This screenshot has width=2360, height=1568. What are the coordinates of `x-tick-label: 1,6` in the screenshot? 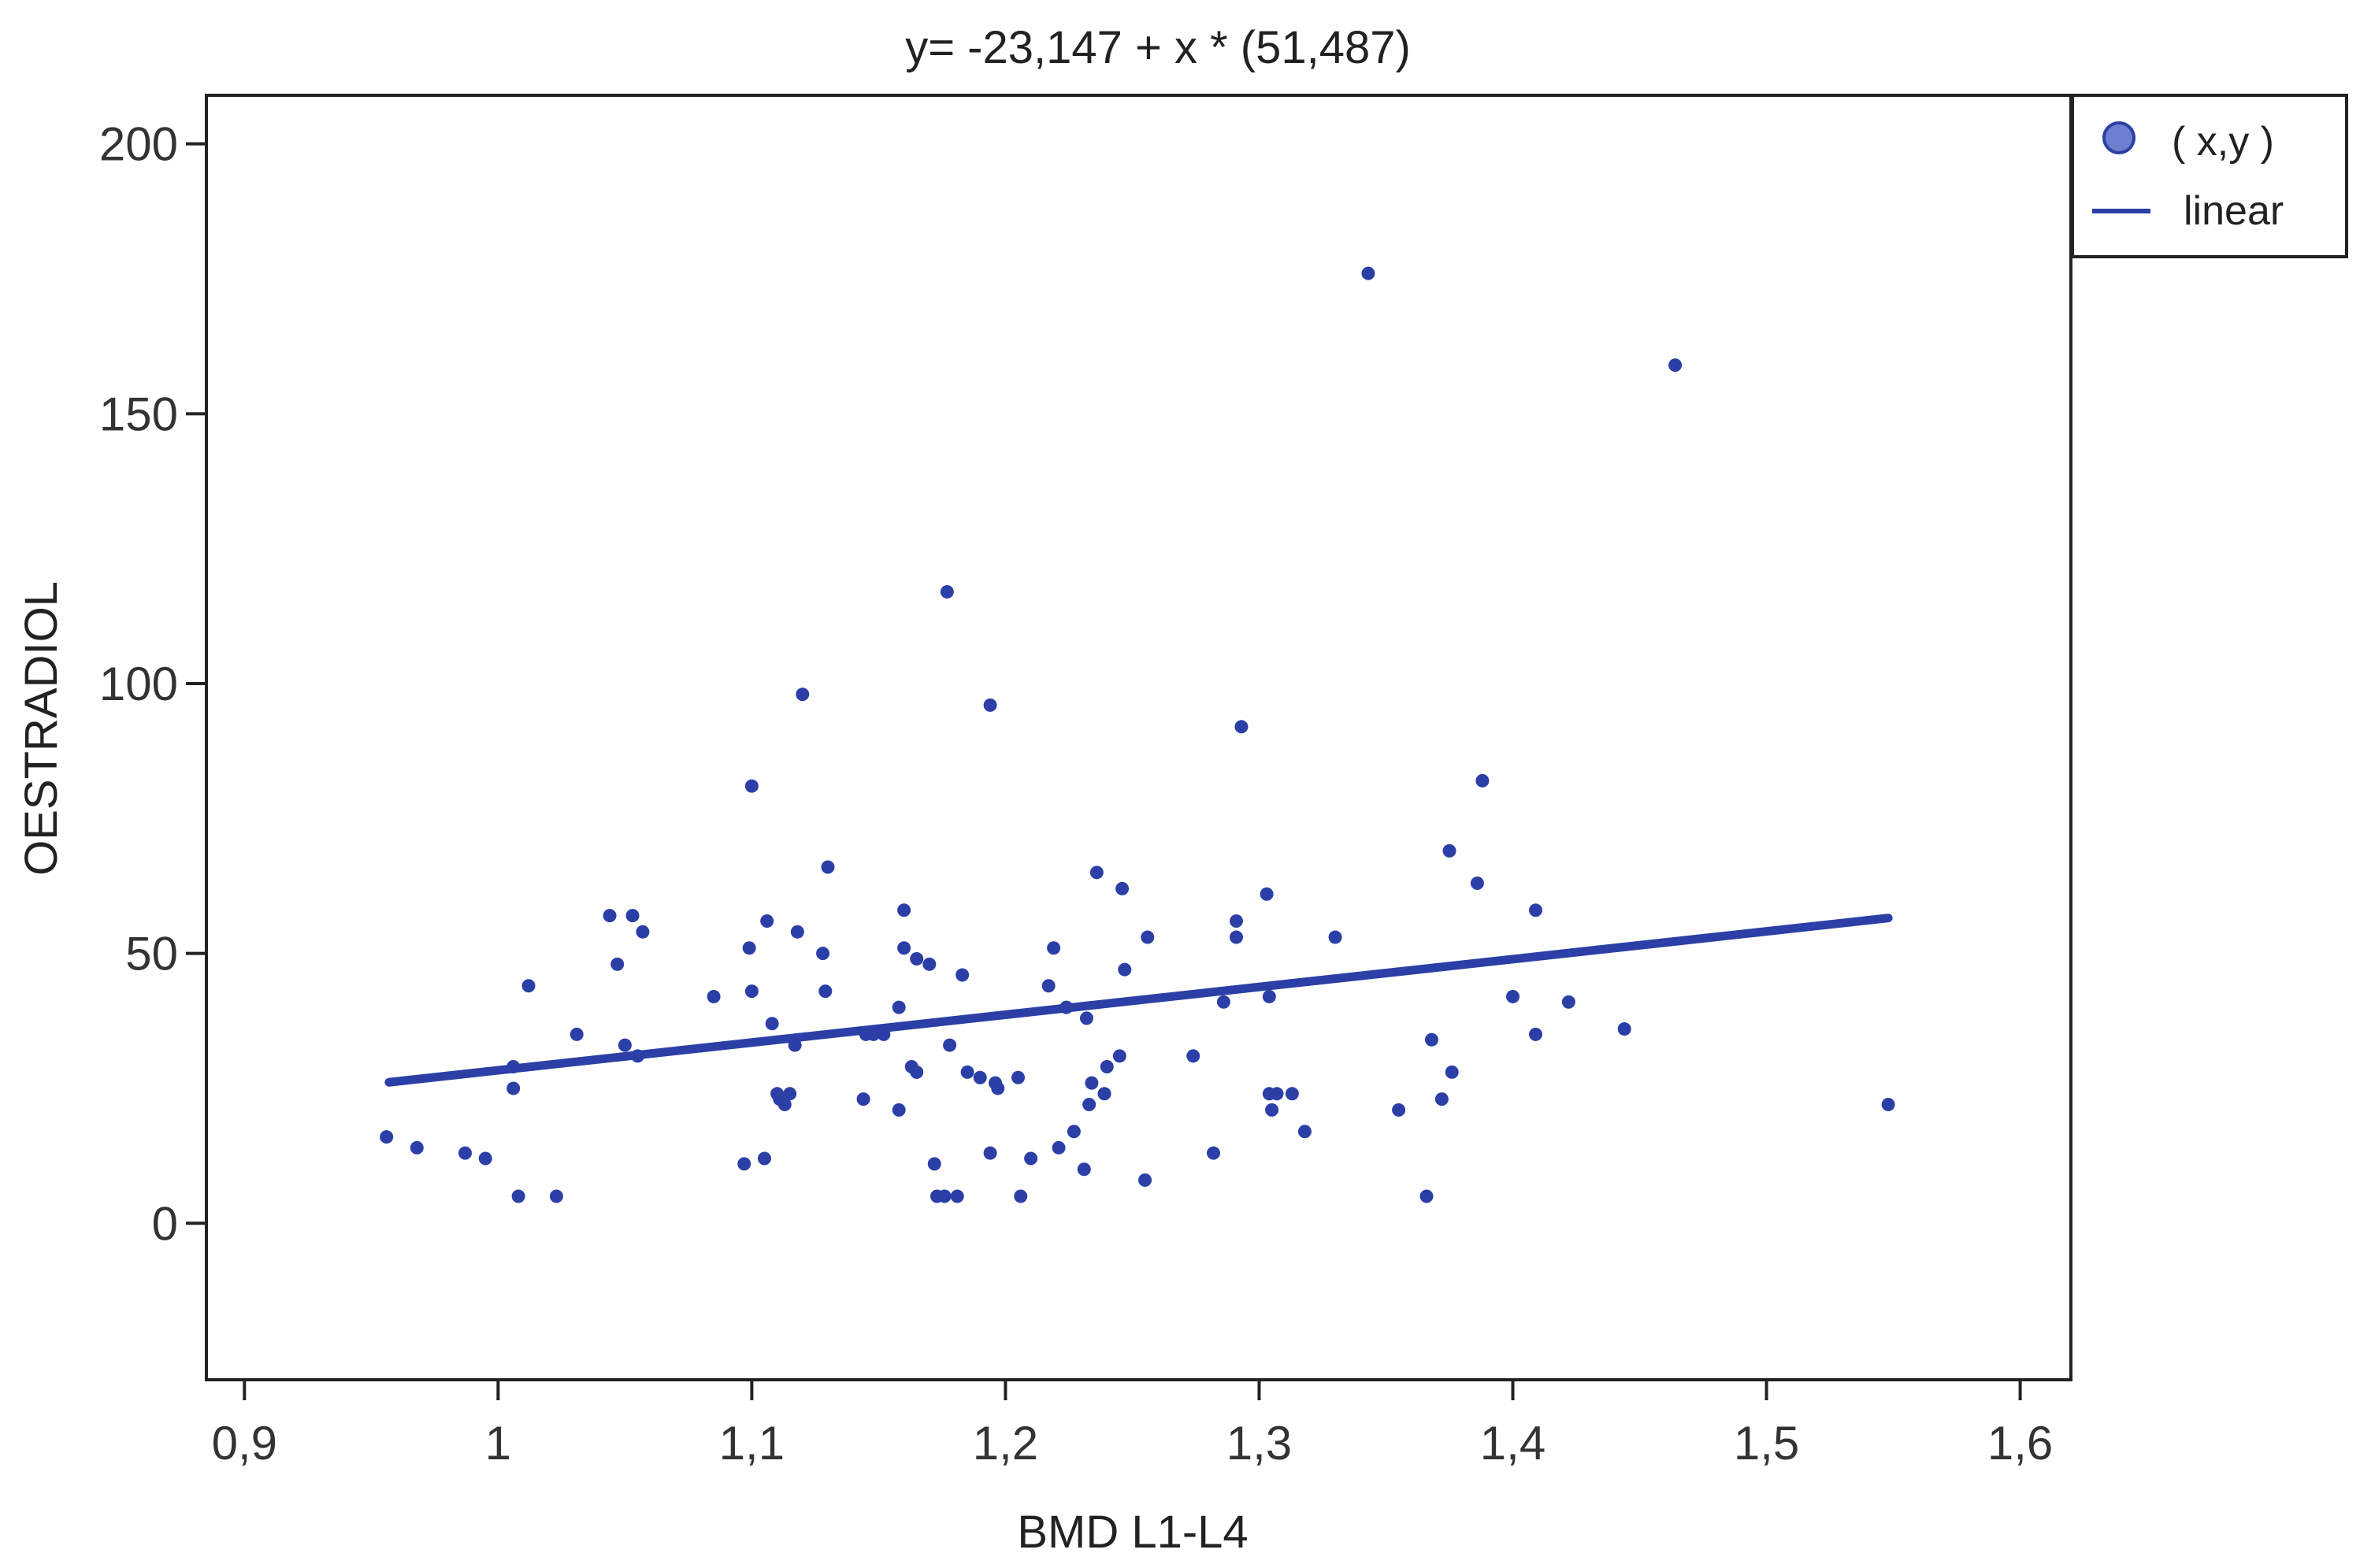 It's located at (2020, 1443).